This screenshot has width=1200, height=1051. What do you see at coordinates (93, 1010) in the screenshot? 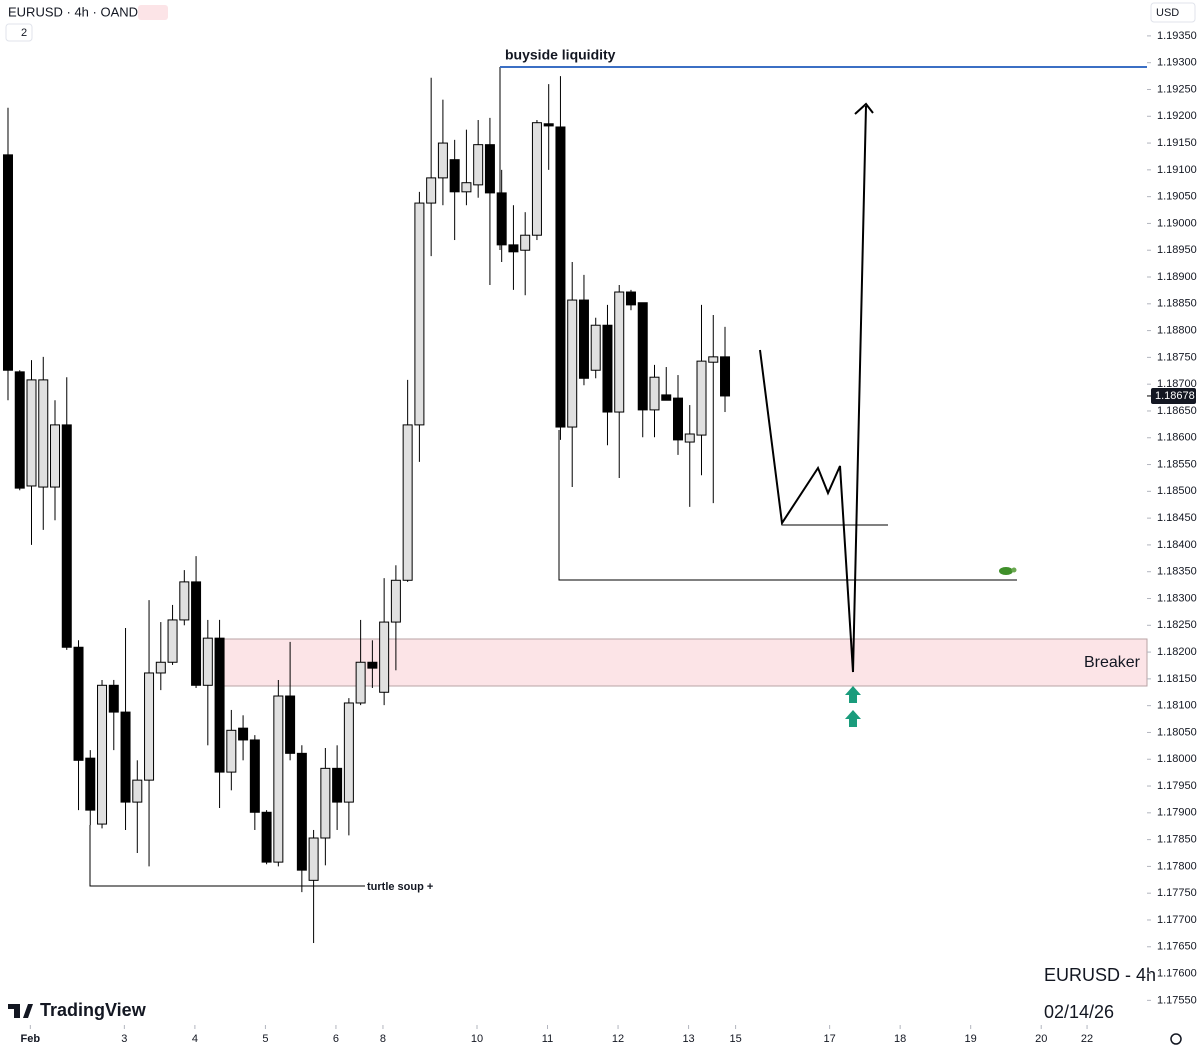
I see `brand-name: TradingView` at bounding box center [93, 1010].